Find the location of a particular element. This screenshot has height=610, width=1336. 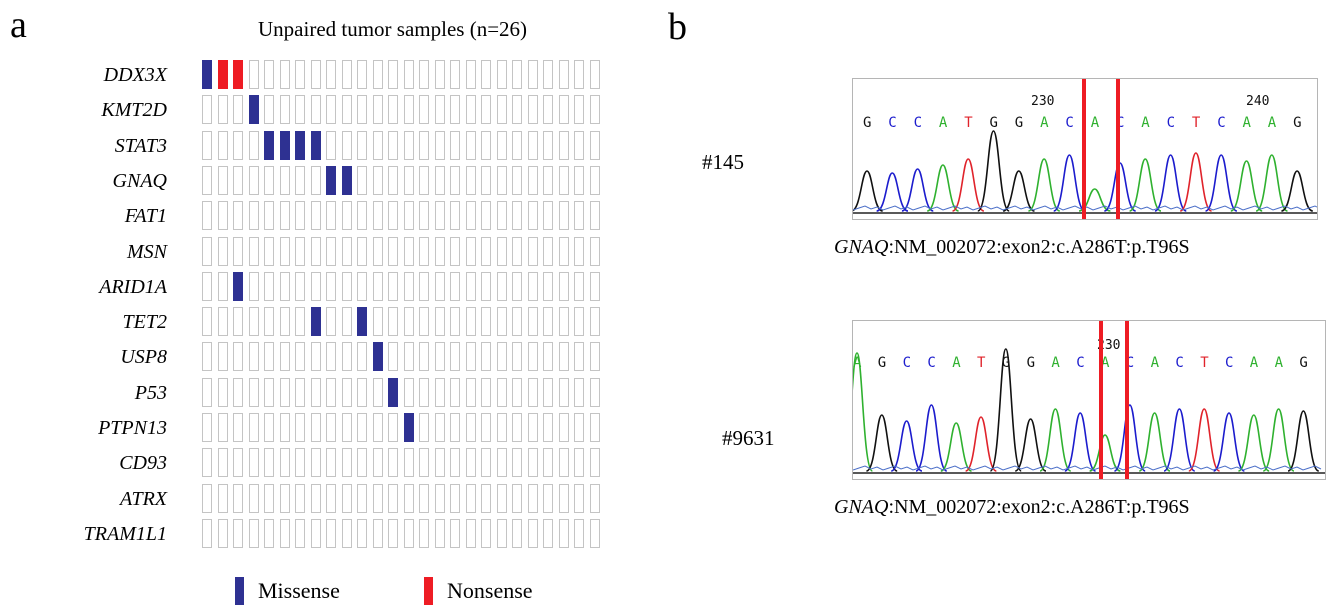

base-call: T is located at coordinates (968, 123).